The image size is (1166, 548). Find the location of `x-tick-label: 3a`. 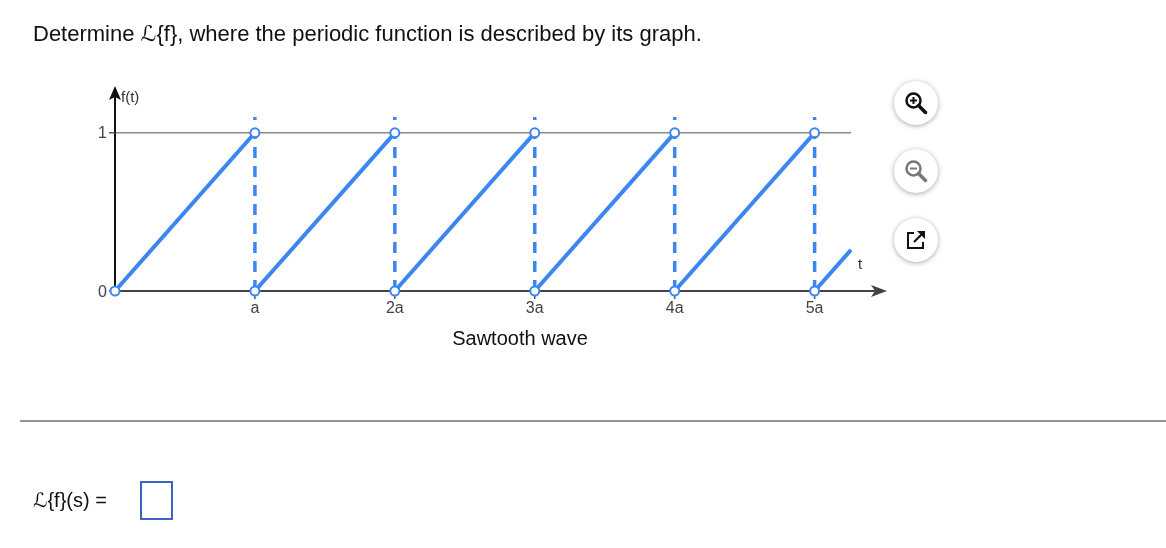

x-tick-label: 3a is located at coordinates (534, 308).